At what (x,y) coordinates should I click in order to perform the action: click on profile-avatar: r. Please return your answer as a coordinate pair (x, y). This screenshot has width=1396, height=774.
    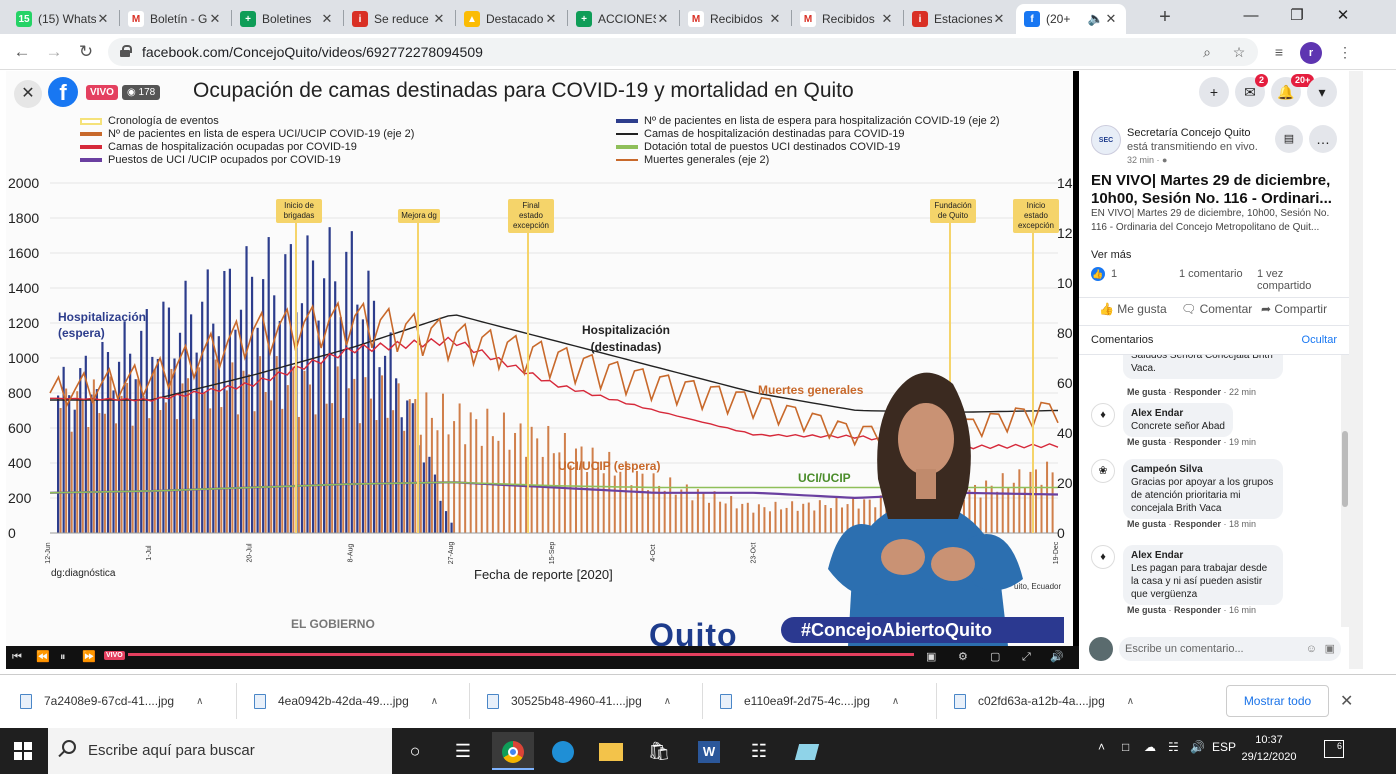
    Looking at the image, I should click on (1311, 53).